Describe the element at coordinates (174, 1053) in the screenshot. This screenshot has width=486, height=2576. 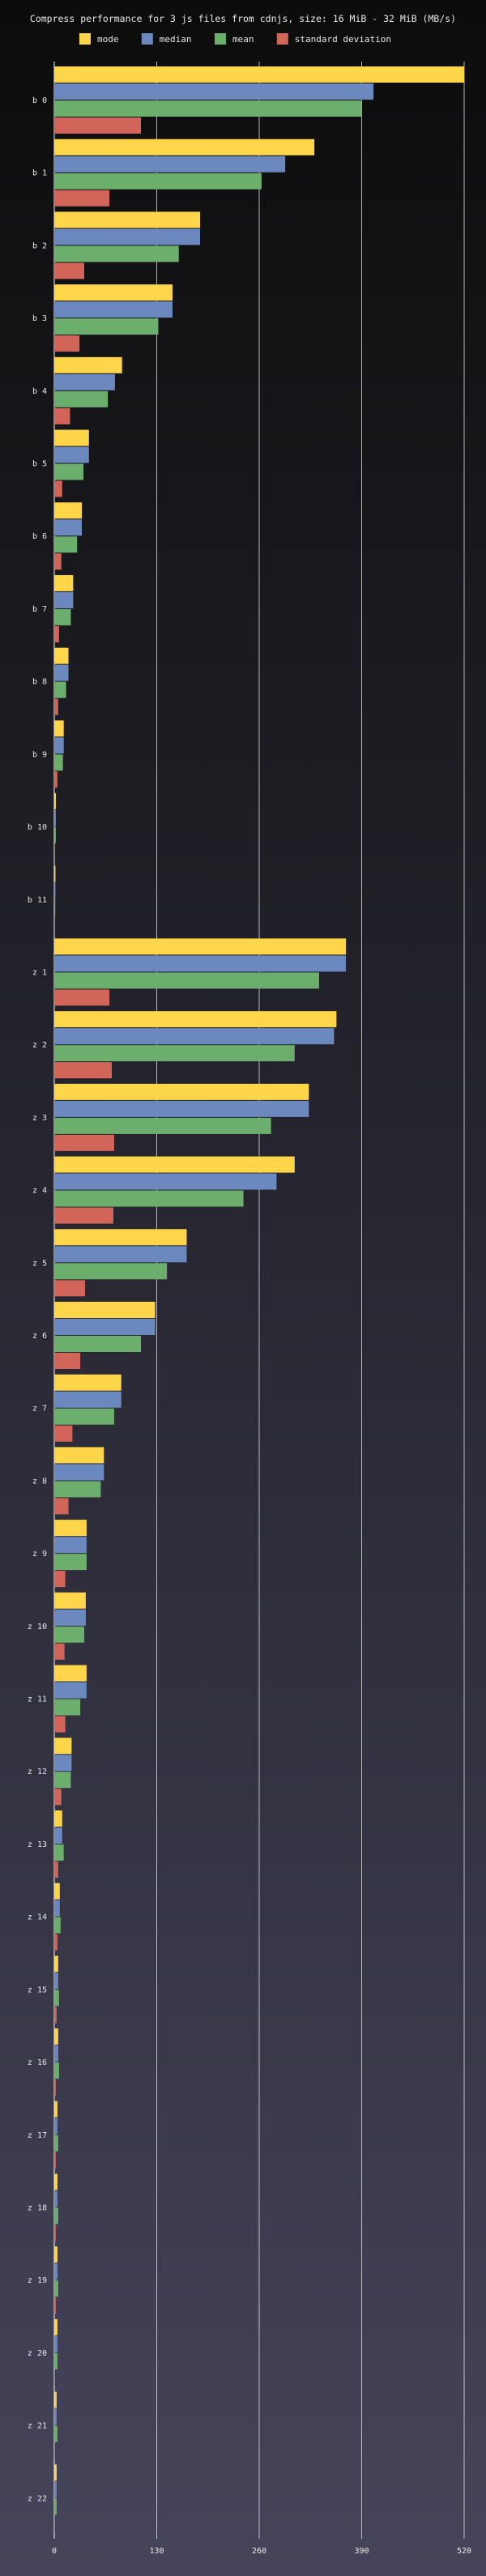
I see `bar-z-2-mean` at that location.